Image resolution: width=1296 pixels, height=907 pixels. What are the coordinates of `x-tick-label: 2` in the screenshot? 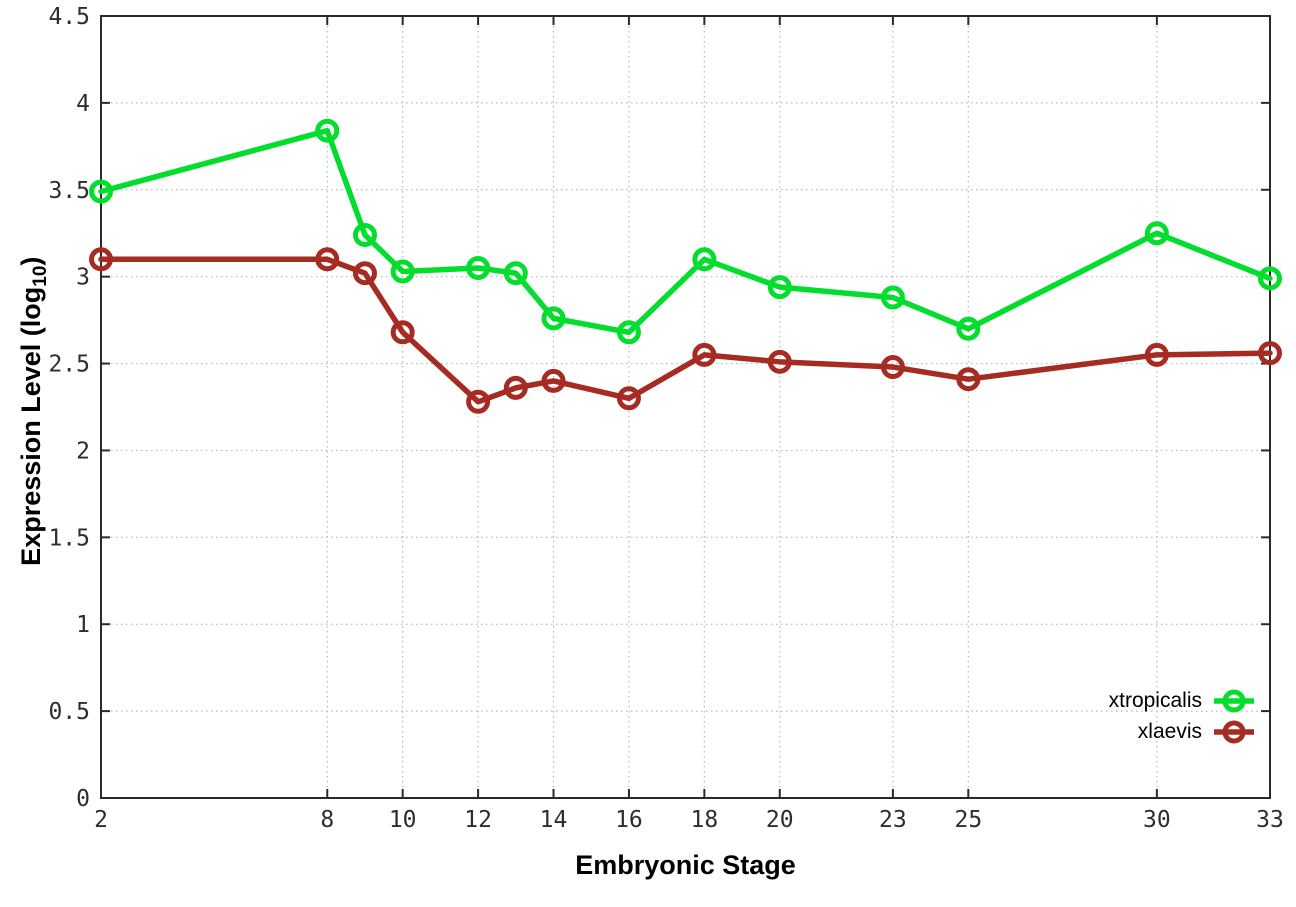 It's located at (101, 820).